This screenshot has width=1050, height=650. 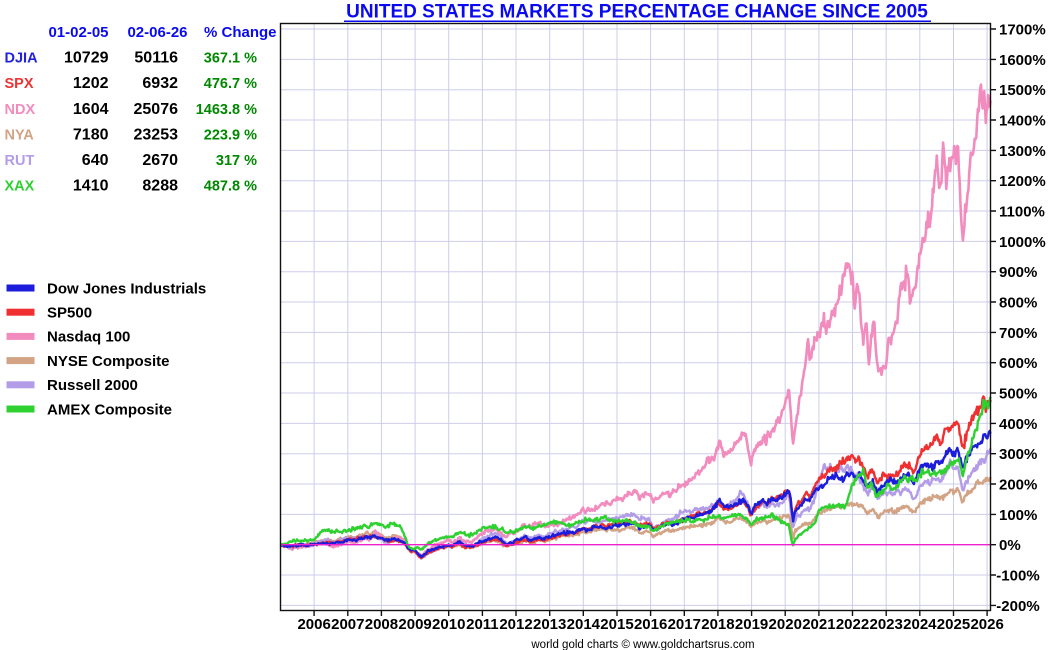 I want to click on svg-text: 23253, so click(x=156, y=134).